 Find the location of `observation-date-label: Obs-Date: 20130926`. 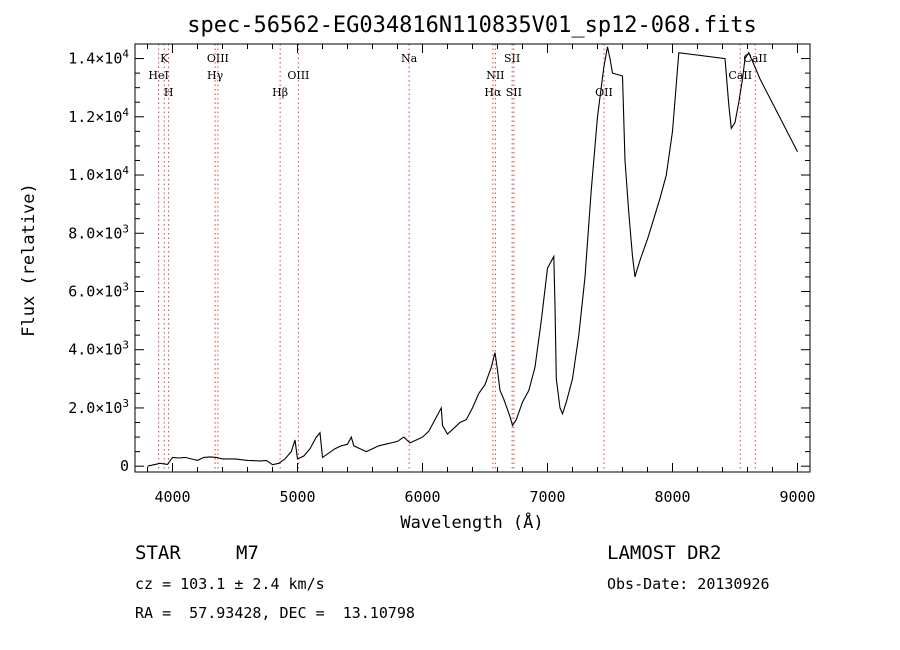

observation-date-label: Obs-Date: 20130926 is located at coordinates (688, 584).